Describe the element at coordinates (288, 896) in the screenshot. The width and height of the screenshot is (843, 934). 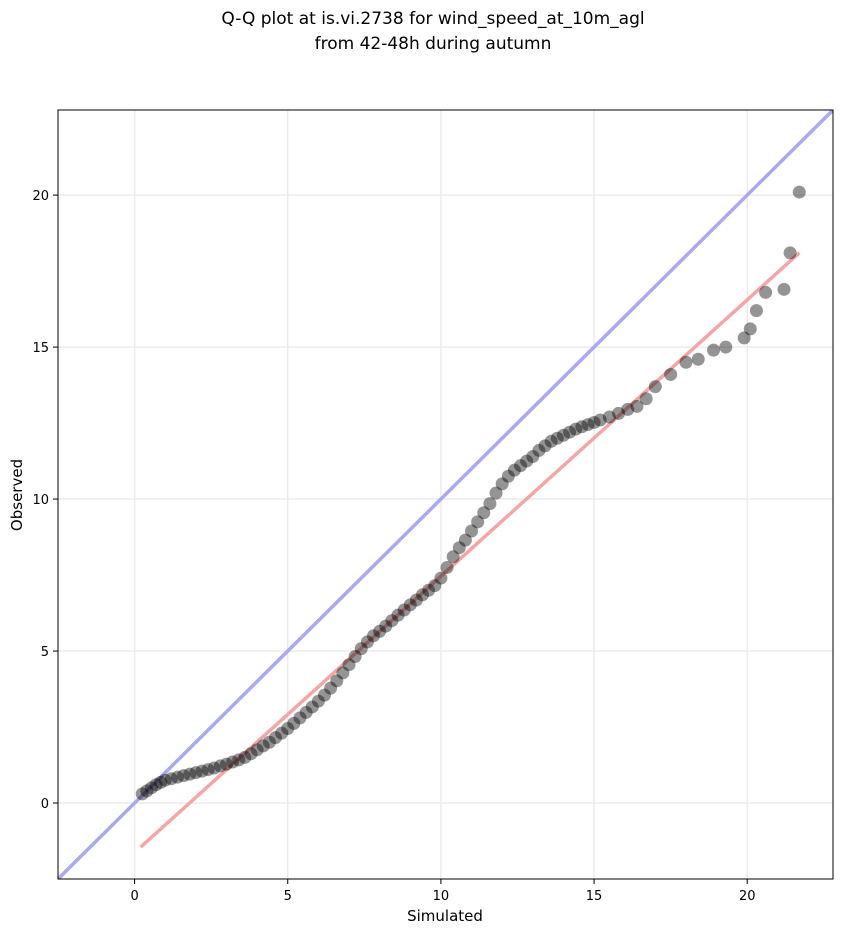
I see `x-tick-label: 5` at that location.